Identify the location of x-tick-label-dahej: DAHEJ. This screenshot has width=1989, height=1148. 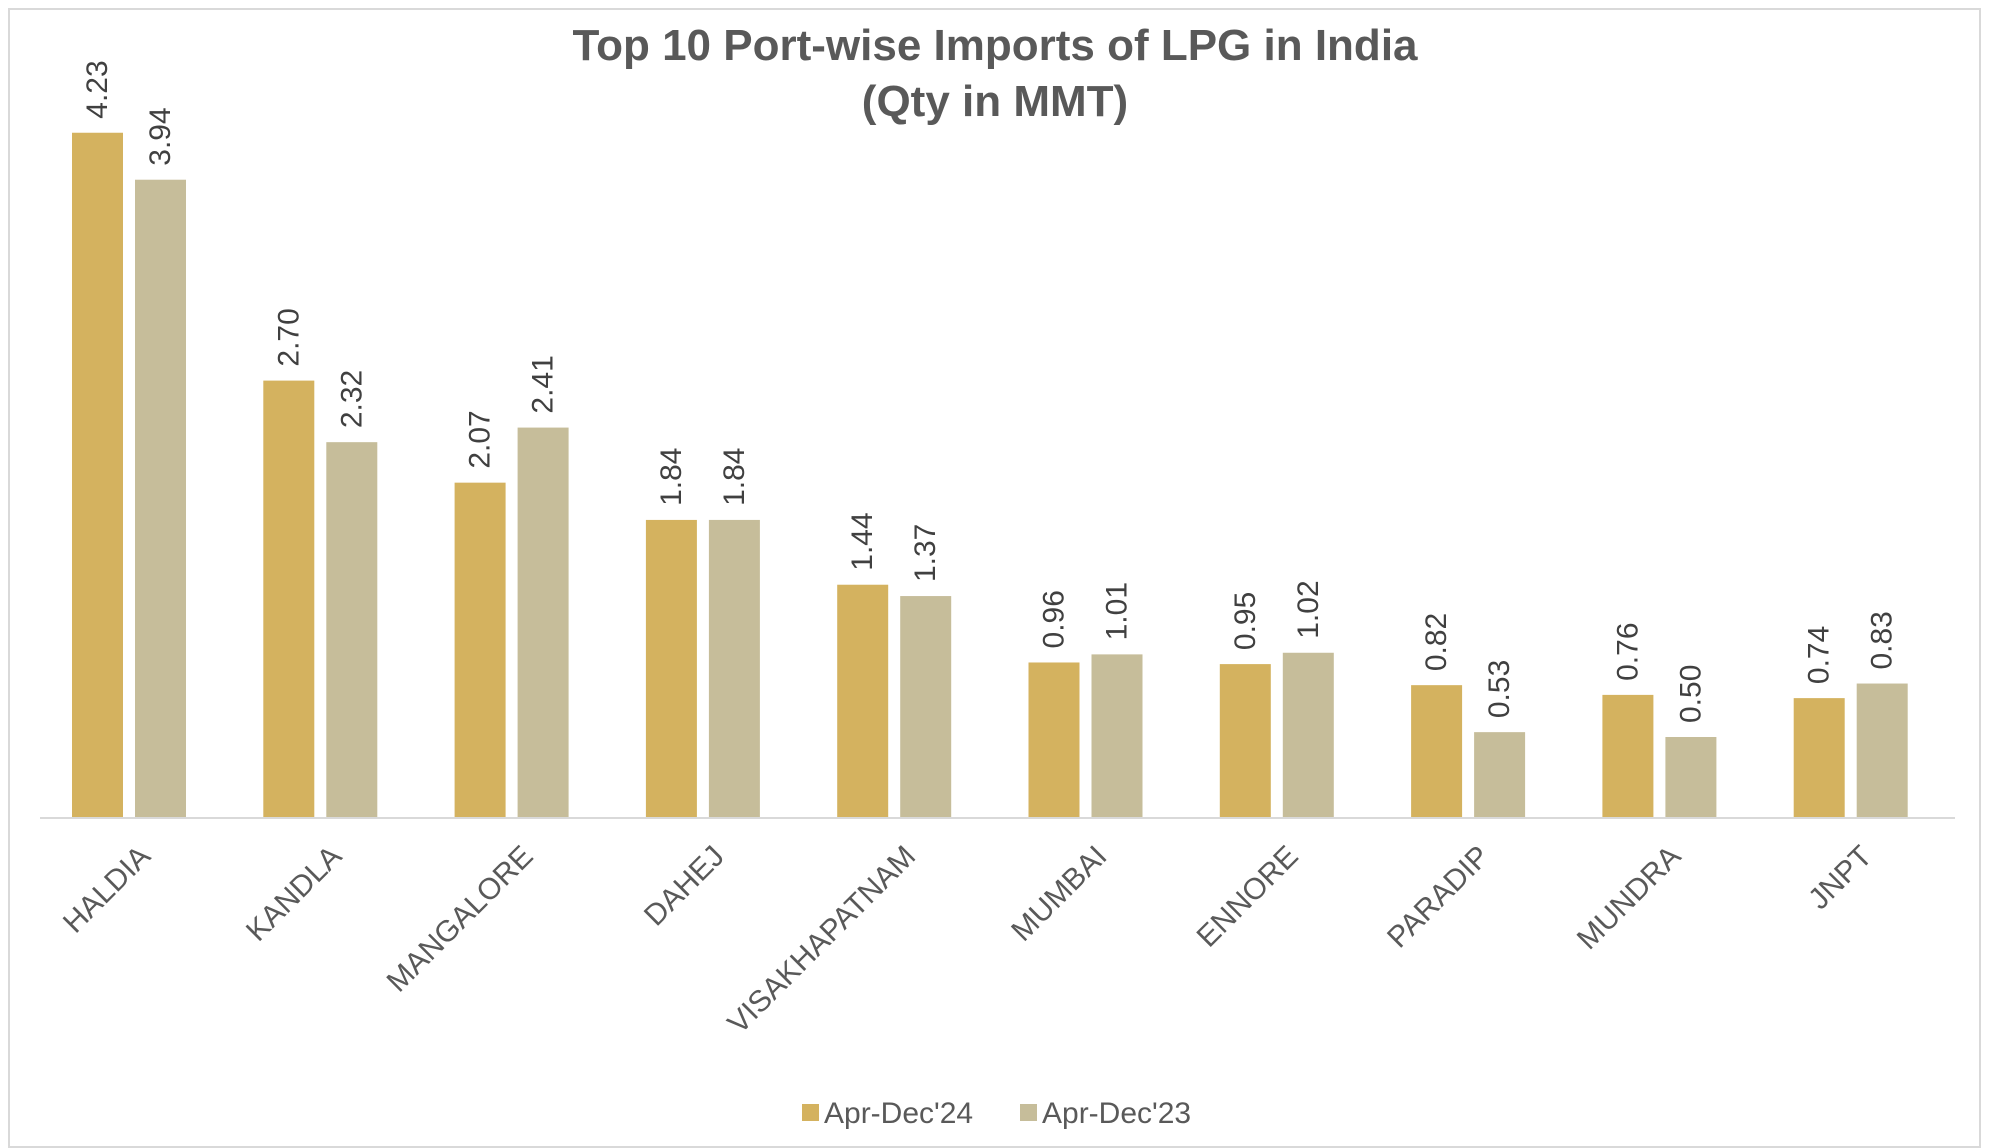
(684, 886).